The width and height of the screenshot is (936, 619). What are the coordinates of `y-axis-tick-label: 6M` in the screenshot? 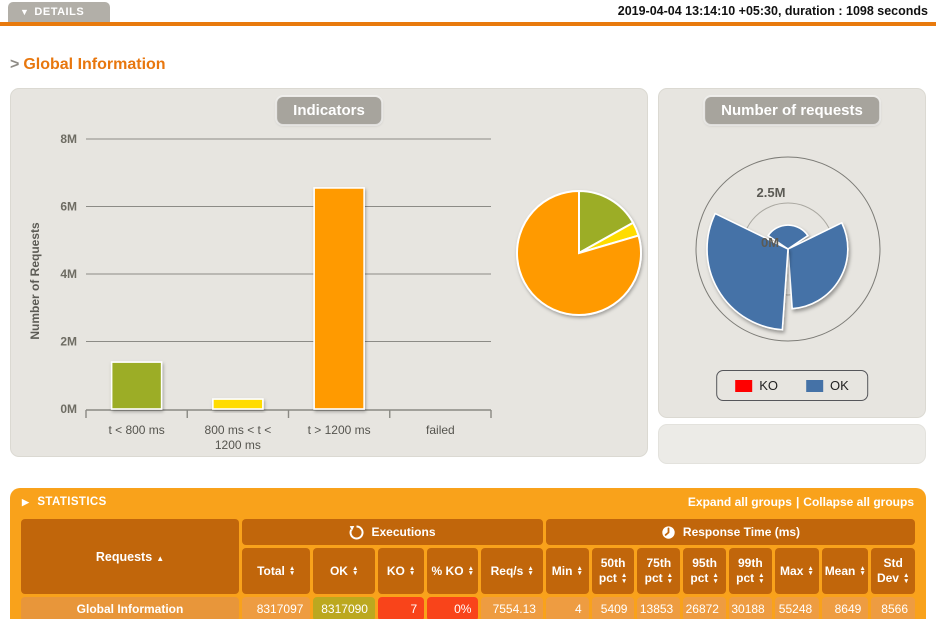 It's located at (68, 207).